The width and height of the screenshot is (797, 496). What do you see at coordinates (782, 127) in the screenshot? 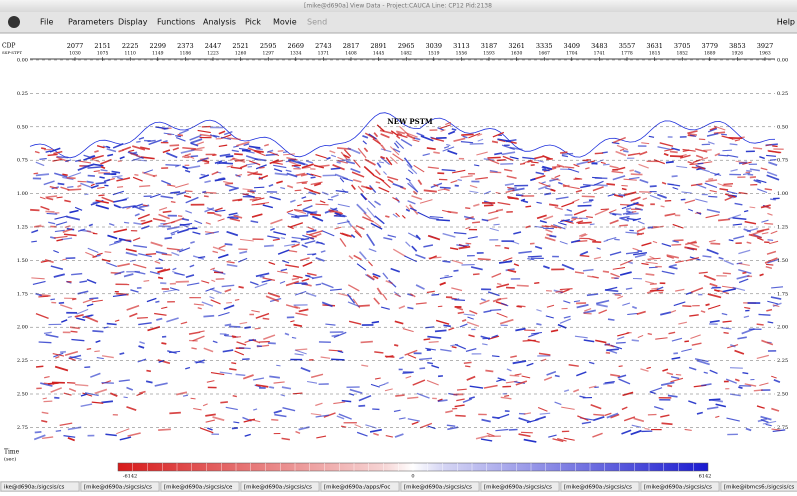
I see `time-label: 0.50` at bounding box center [782, 127].